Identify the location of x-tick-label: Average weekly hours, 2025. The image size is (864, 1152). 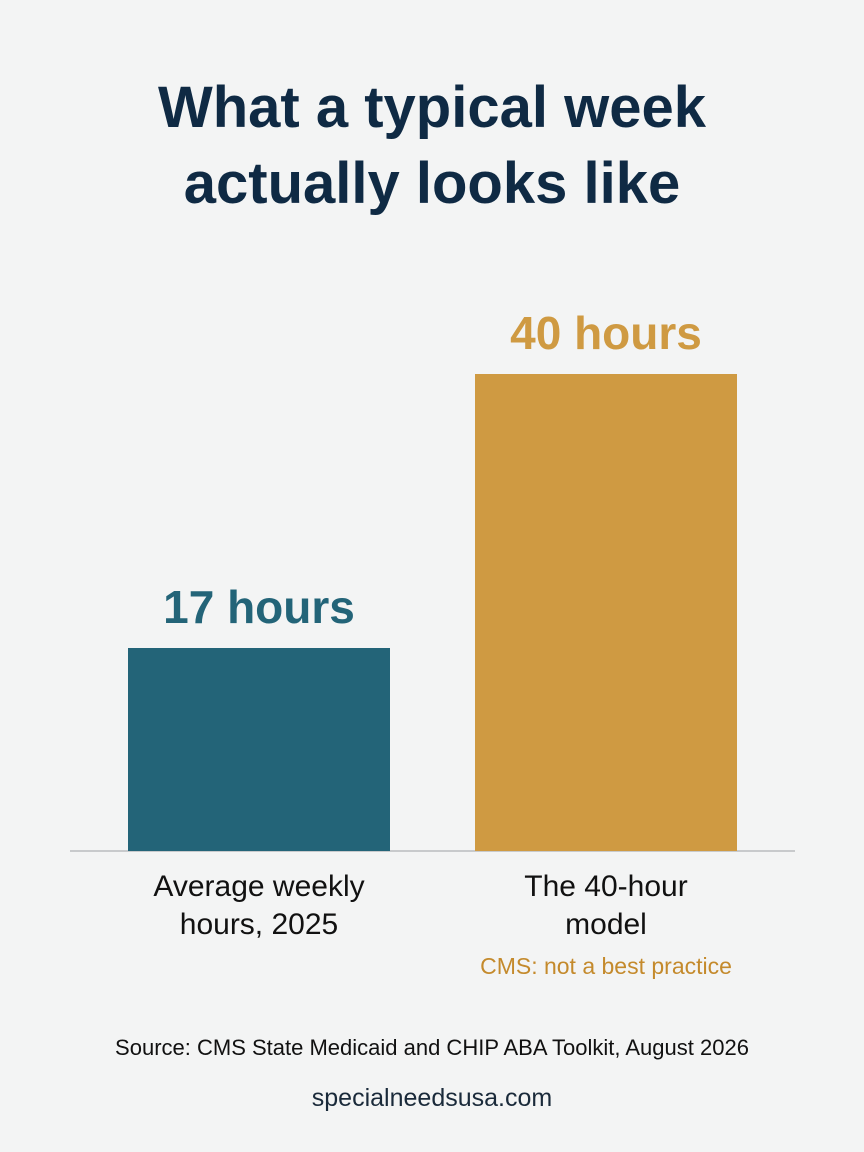
(259, 905).